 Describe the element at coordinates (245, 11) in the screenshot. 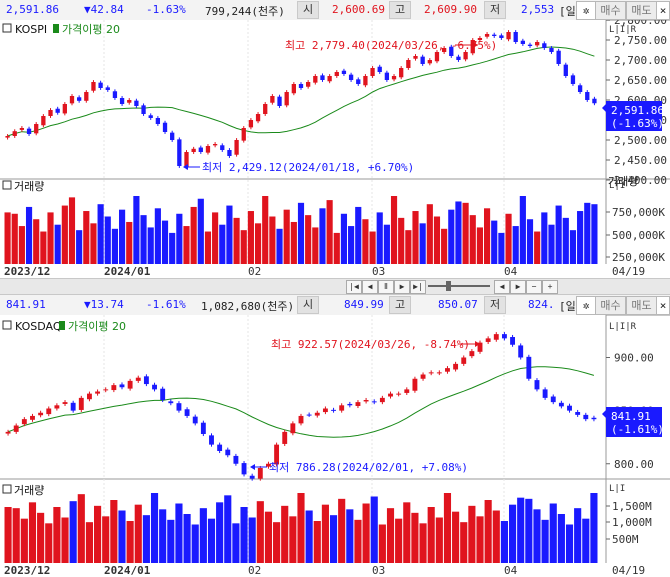

I see `kospi-volume: 799,244(천주)` at that location.